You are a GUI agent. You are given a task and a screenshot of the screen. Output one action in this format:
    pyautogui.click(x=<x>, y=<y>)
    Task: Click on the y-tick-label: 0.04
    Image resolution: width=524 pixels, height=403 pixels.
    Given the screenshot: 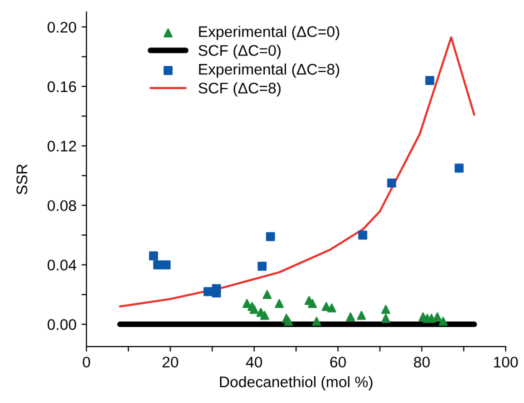 What is the action you would take?
    pyautogui.click(x=62, y=265)
    